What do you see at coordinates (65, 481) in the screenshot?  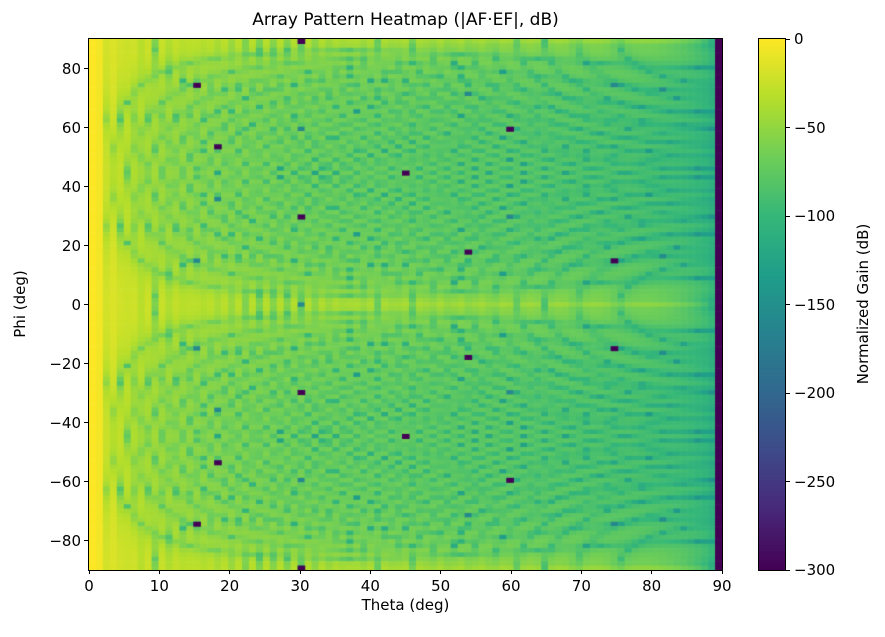 I see `y-tick-label: −60` at bounding box center [65, 481].